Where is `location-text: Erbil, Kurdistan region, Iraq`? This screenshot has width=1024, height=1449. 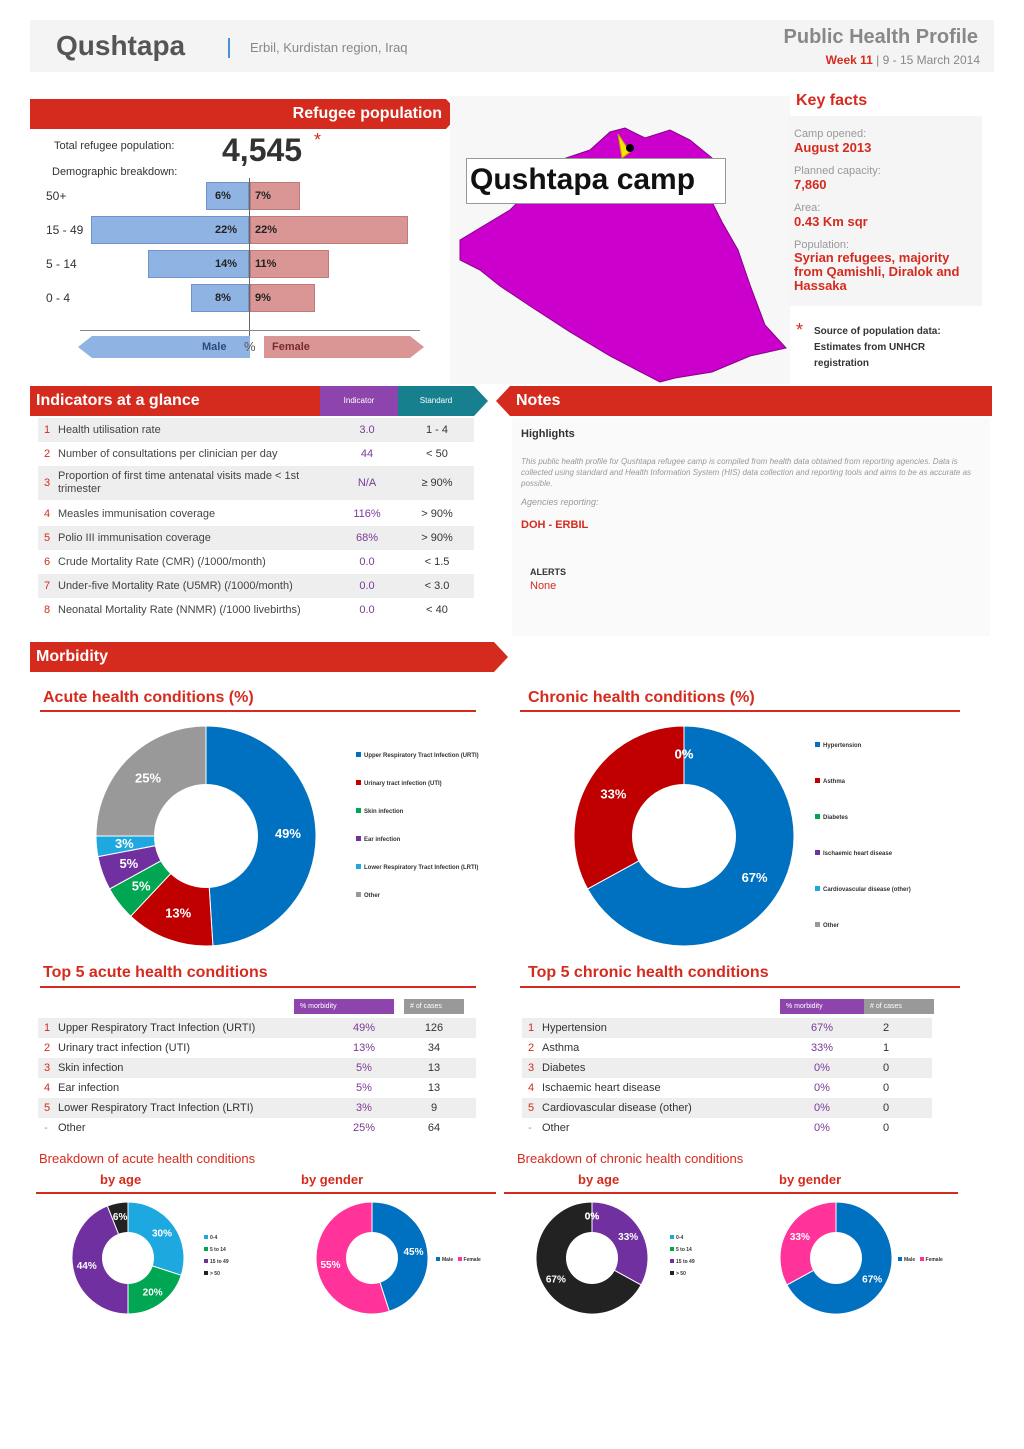 location-text: Erbil, Kurdistan region, Iraq is located at coordinates (329, 47).